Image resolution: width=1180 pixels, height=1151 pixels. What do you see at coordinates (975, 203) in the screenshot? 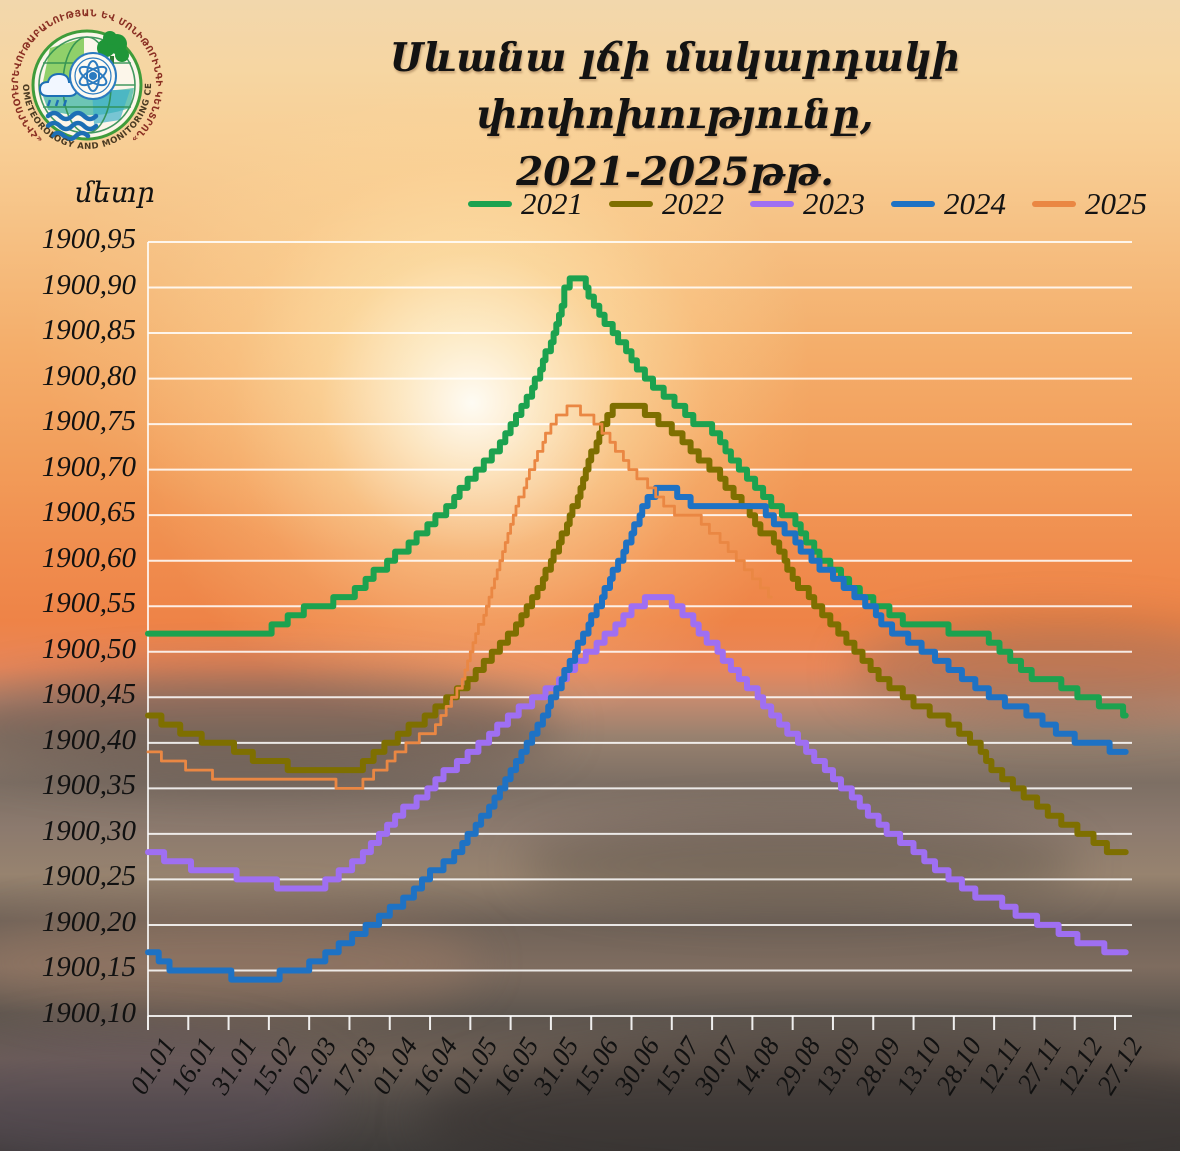
I see `legend-label-2024: 2024` at bounding box center [975, 203].